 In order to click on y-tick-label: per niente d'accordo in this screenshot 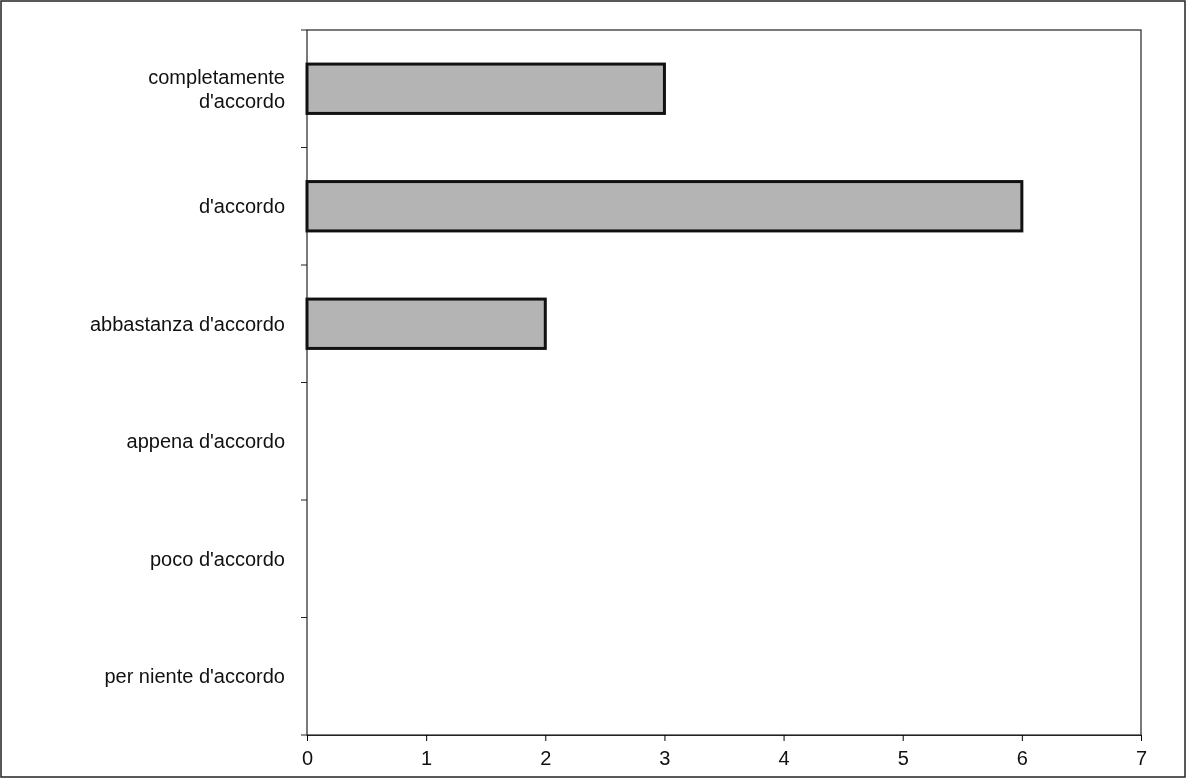, I will do `click(194, 676)`.